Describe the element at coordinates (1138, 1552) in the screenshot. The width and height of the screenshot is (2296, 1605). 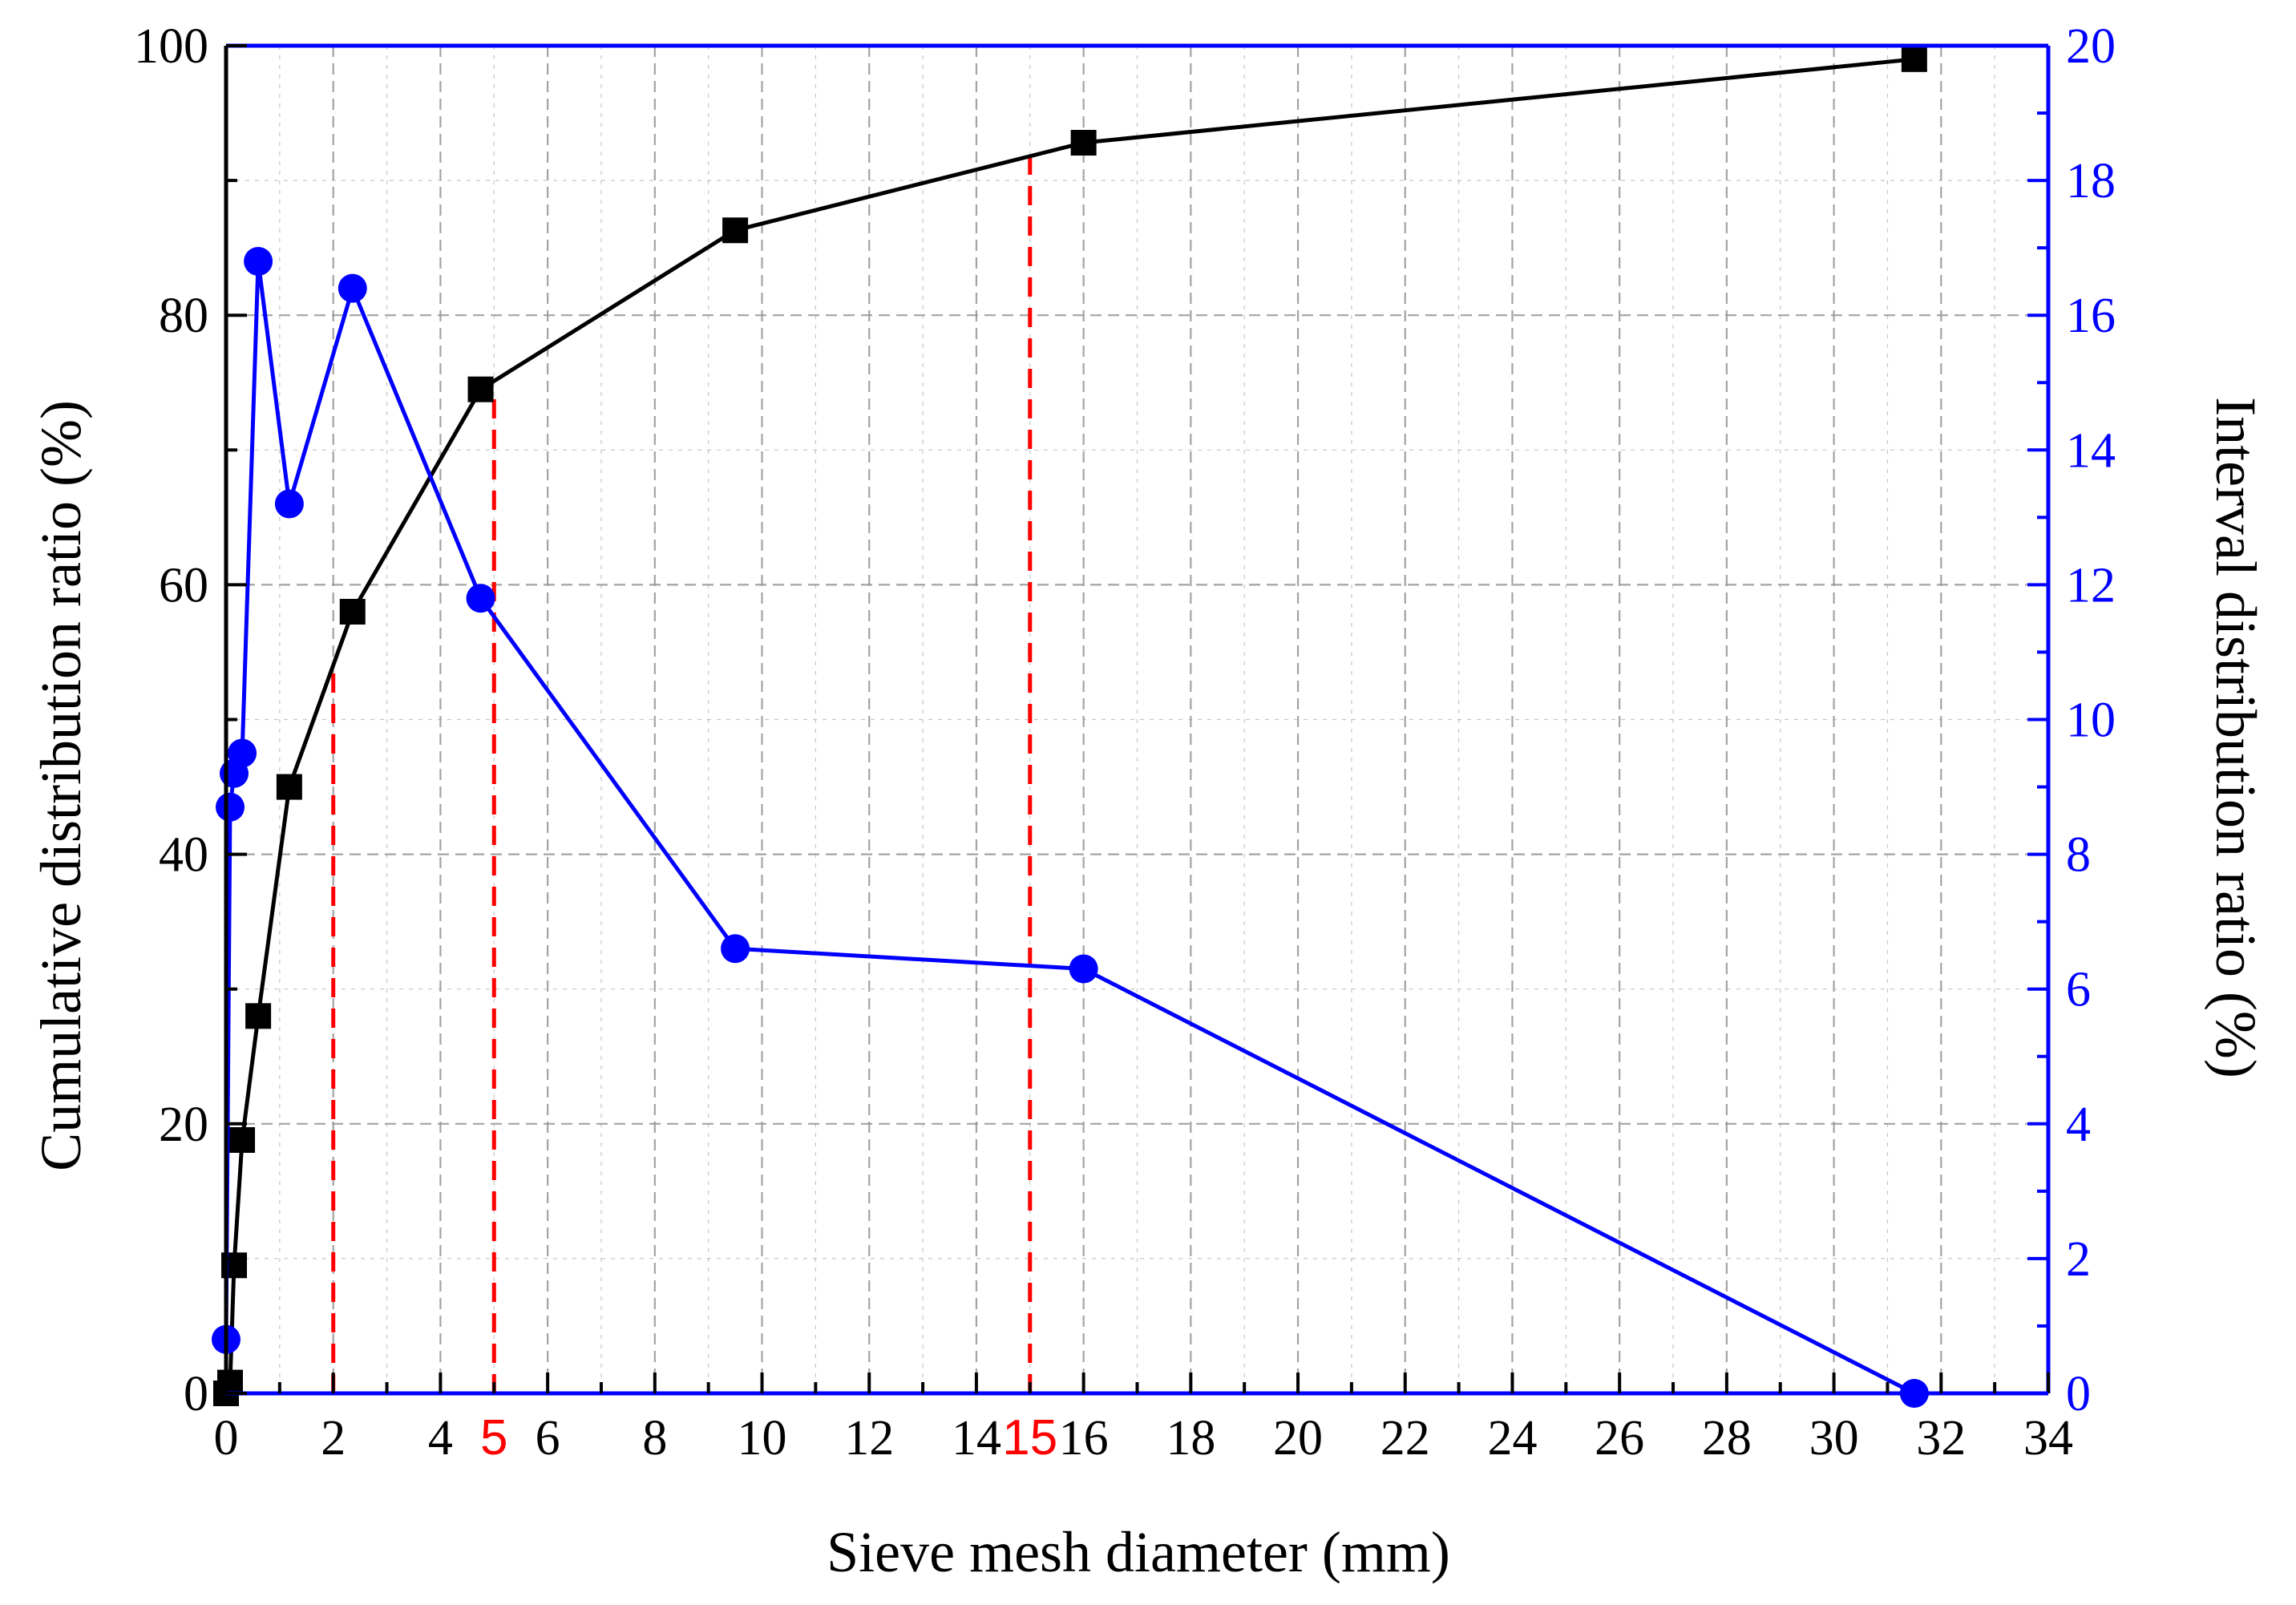
I see `x-axis-title: Sieve mesh diameter (mm)` at that location.